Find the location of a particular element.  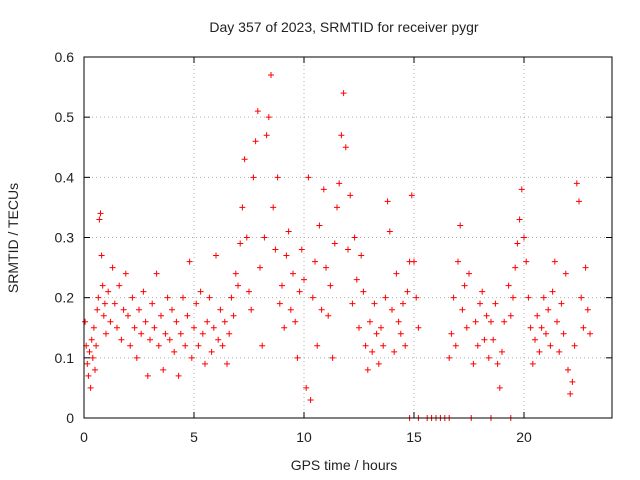

x-axis-label: GPS time / hours is located at coordinates (344, 465).